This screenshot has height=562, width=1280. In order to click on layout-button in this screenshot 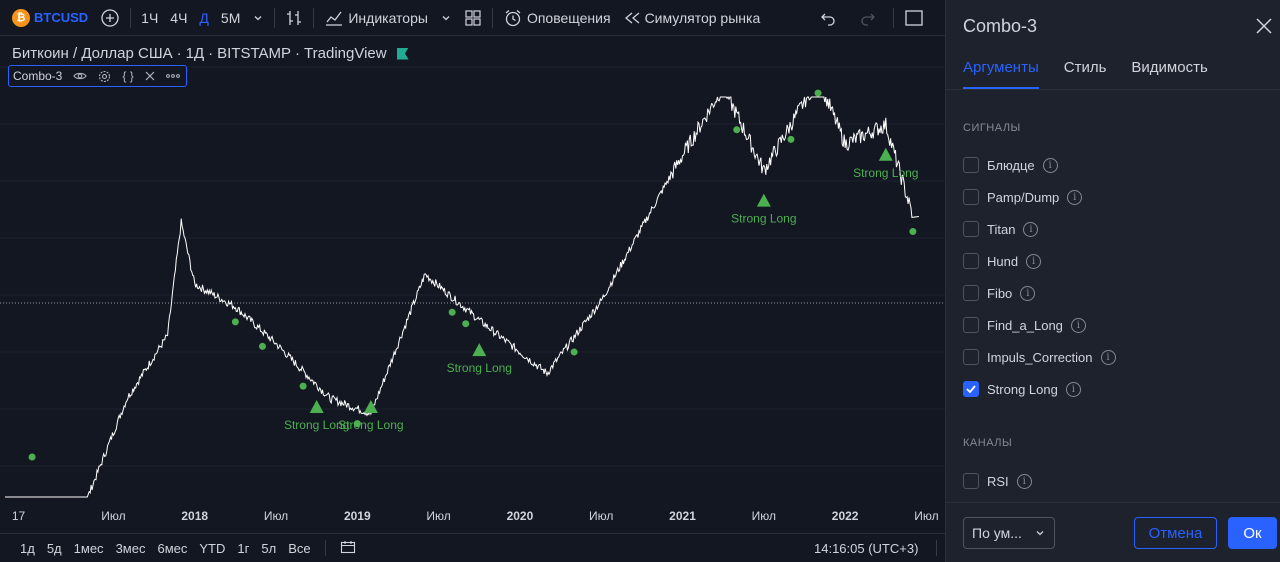, I will do `click(473, 18)`.